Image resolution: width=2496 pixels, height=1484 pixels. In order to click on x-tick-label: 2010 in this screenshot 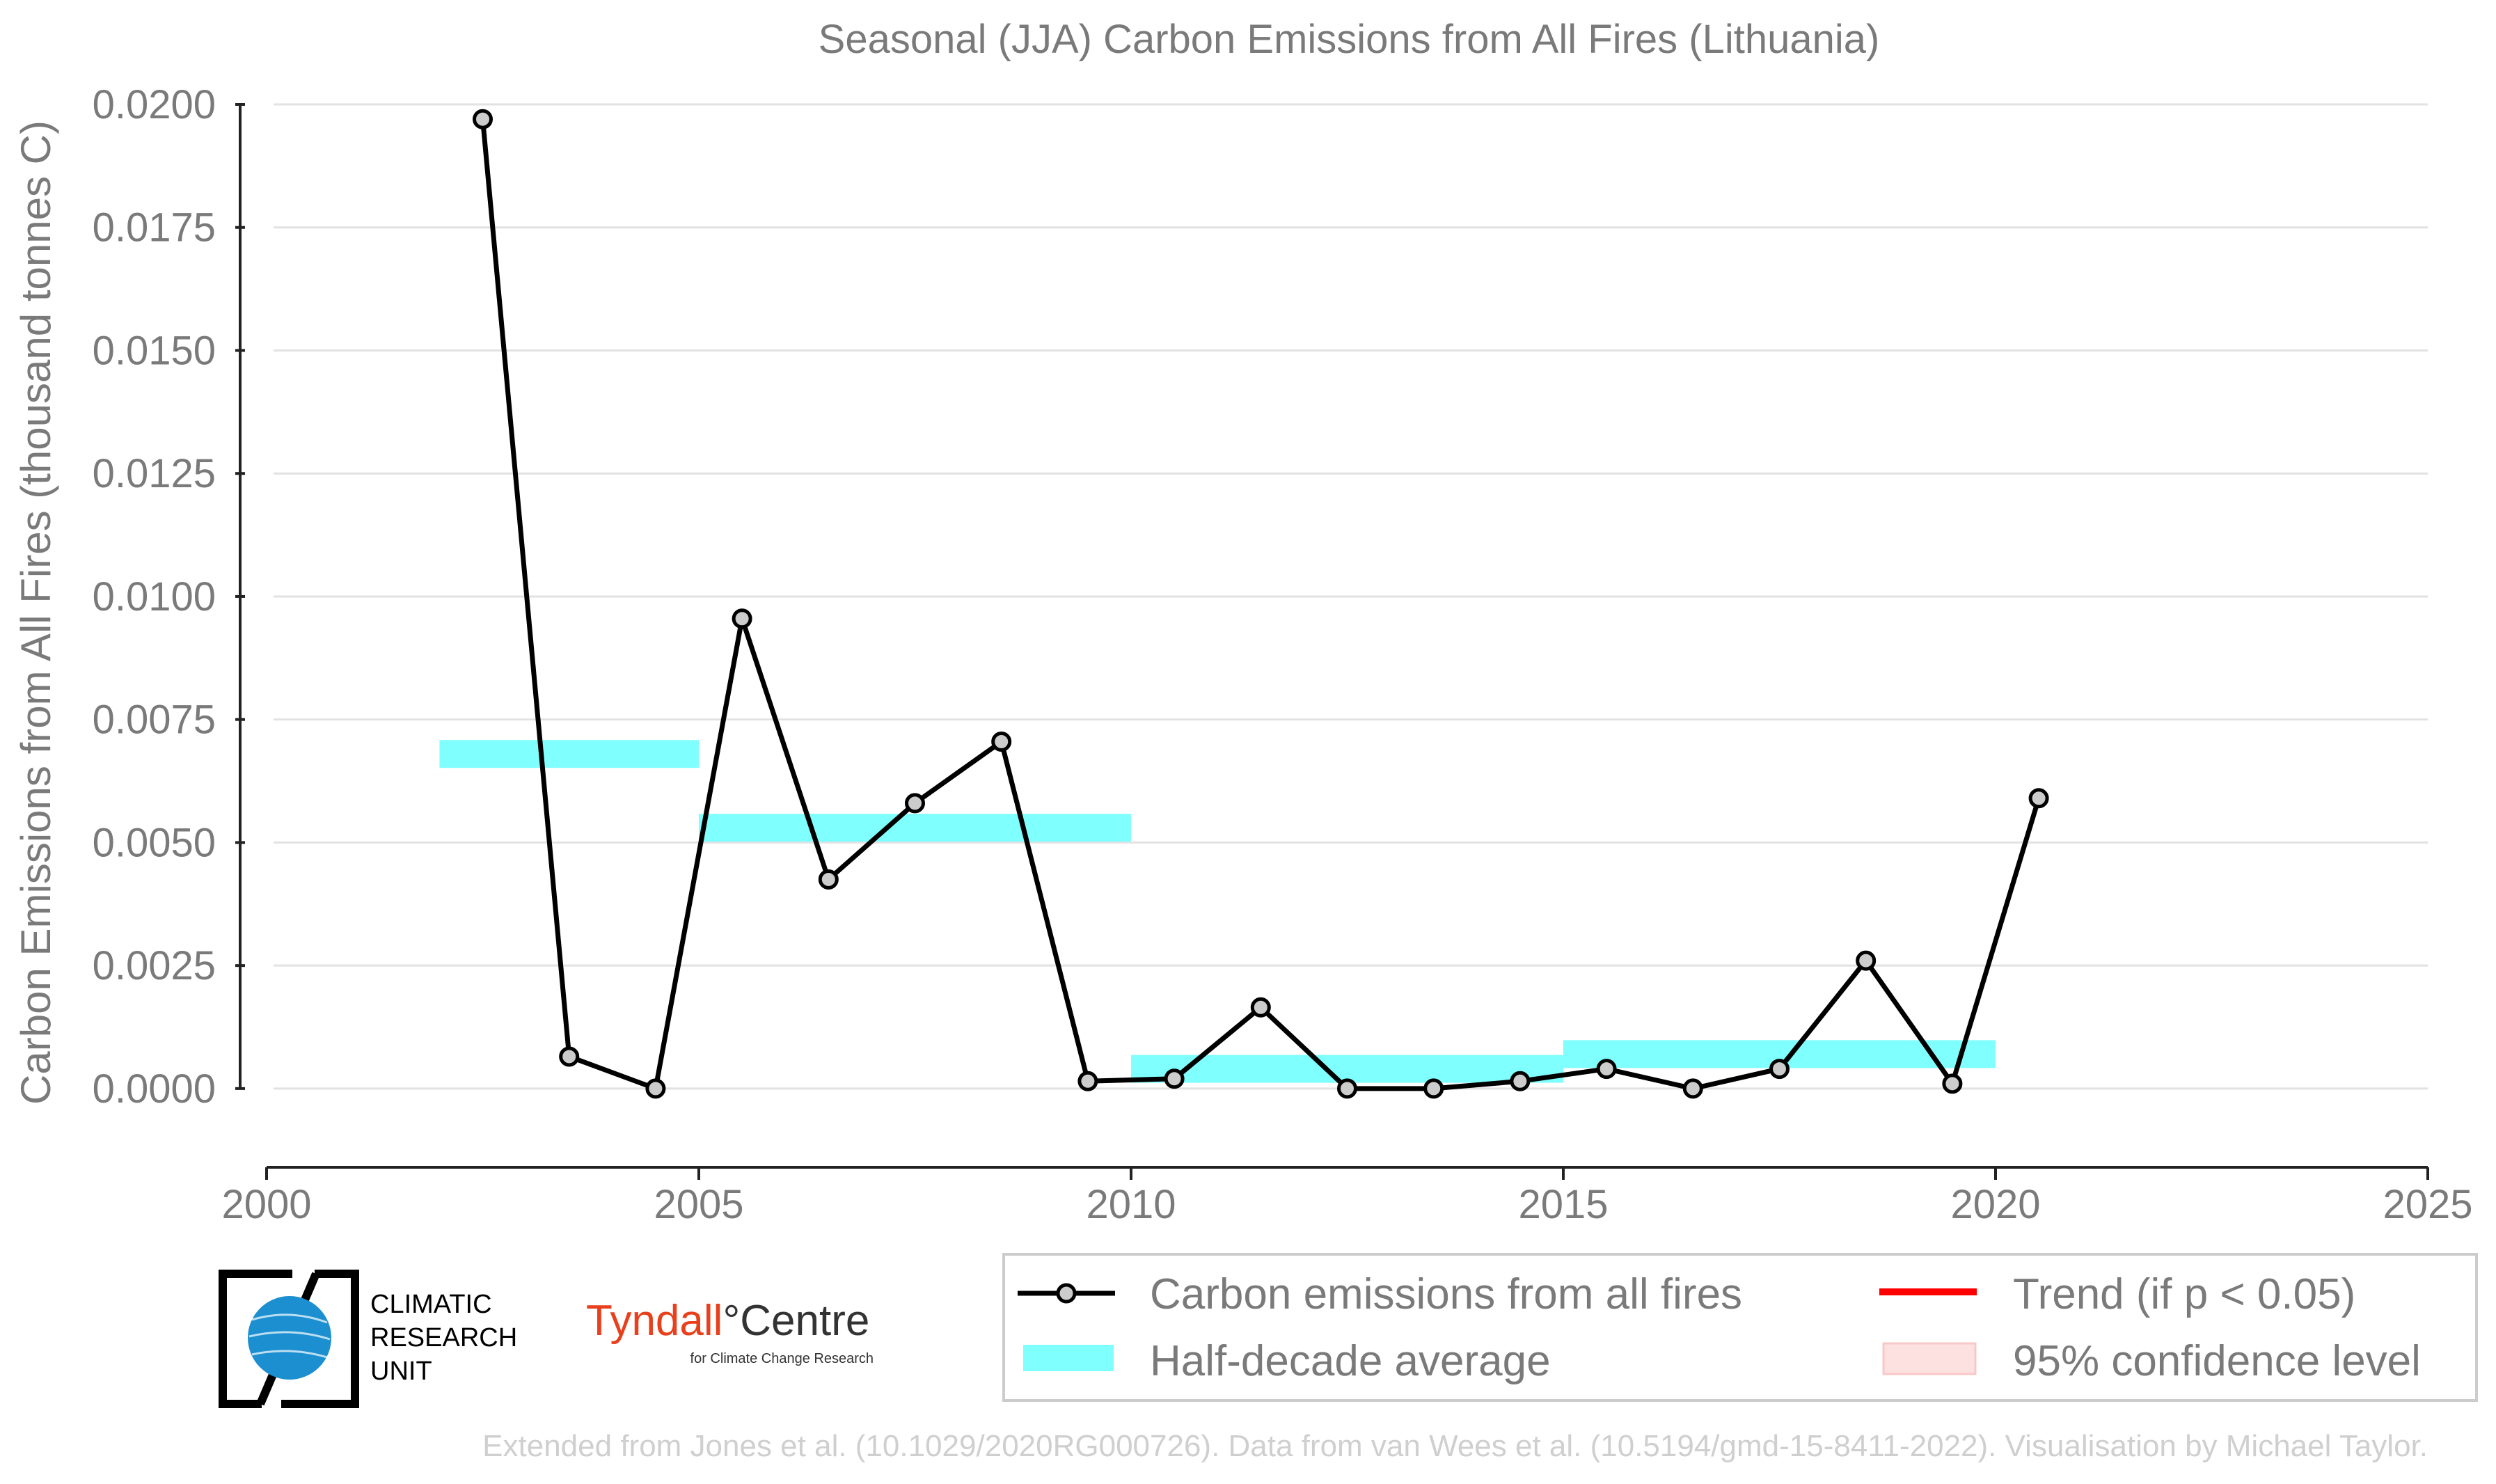, I will do `click(1131, 1204)`.